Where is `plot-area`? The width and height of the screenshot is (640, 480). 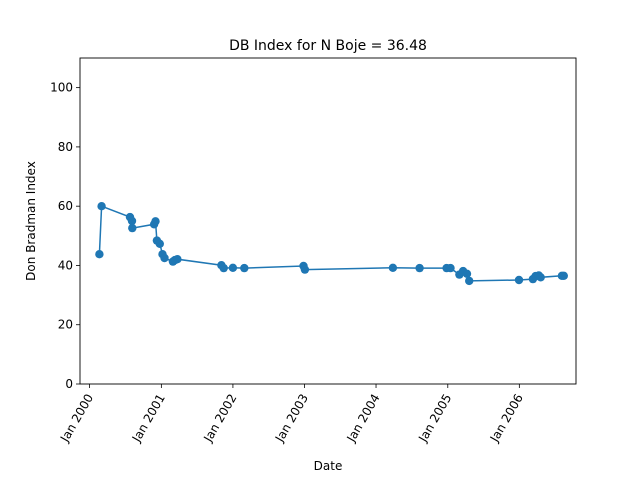
plot-area is located at coordinates (331, 244).